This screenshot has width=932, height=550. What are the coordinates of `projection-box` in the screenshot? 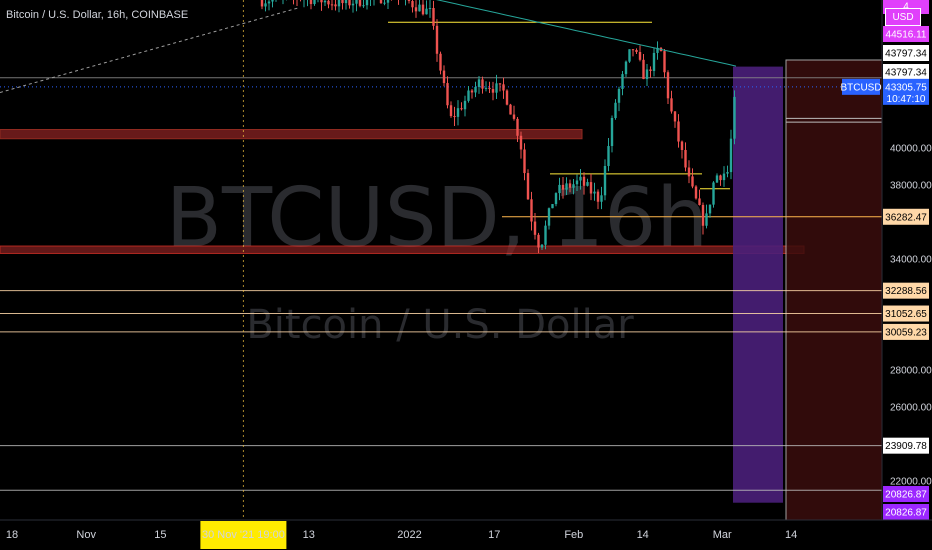 It's located at (834, 290).